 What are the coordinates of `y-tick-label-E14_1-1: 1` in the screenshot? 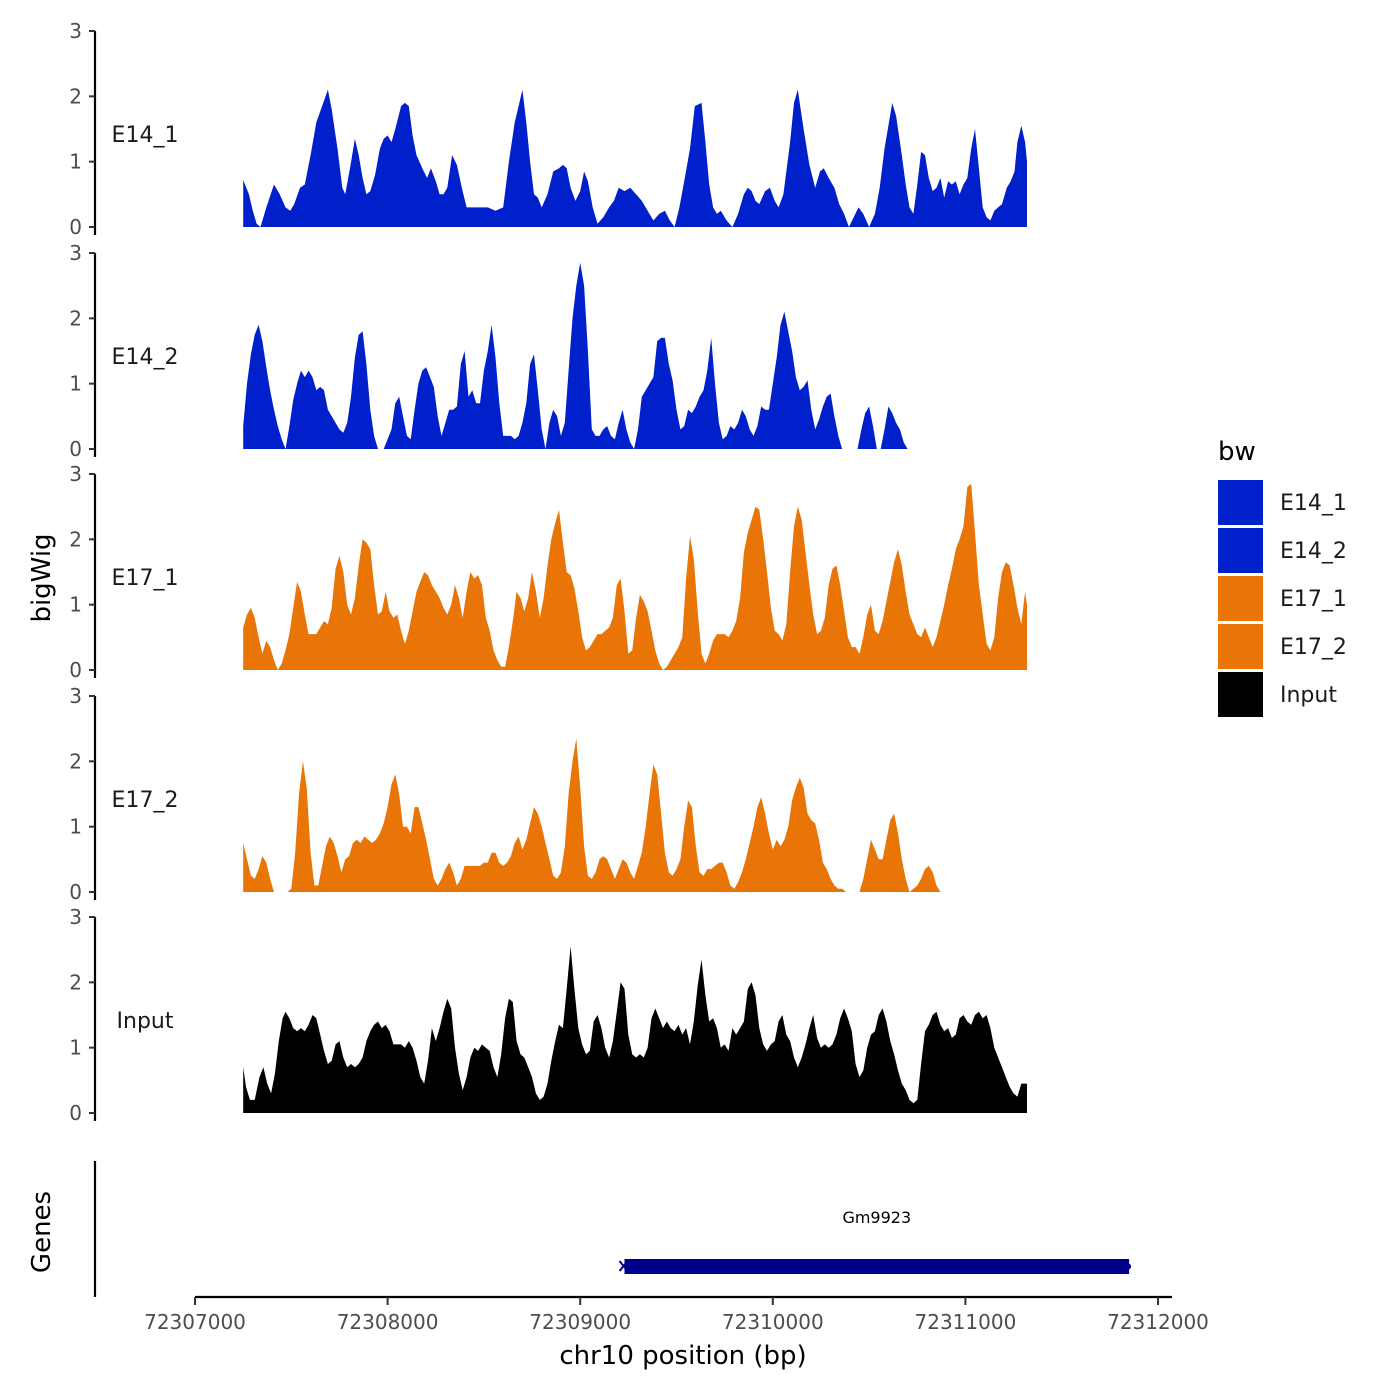 It's located at (75, 162).